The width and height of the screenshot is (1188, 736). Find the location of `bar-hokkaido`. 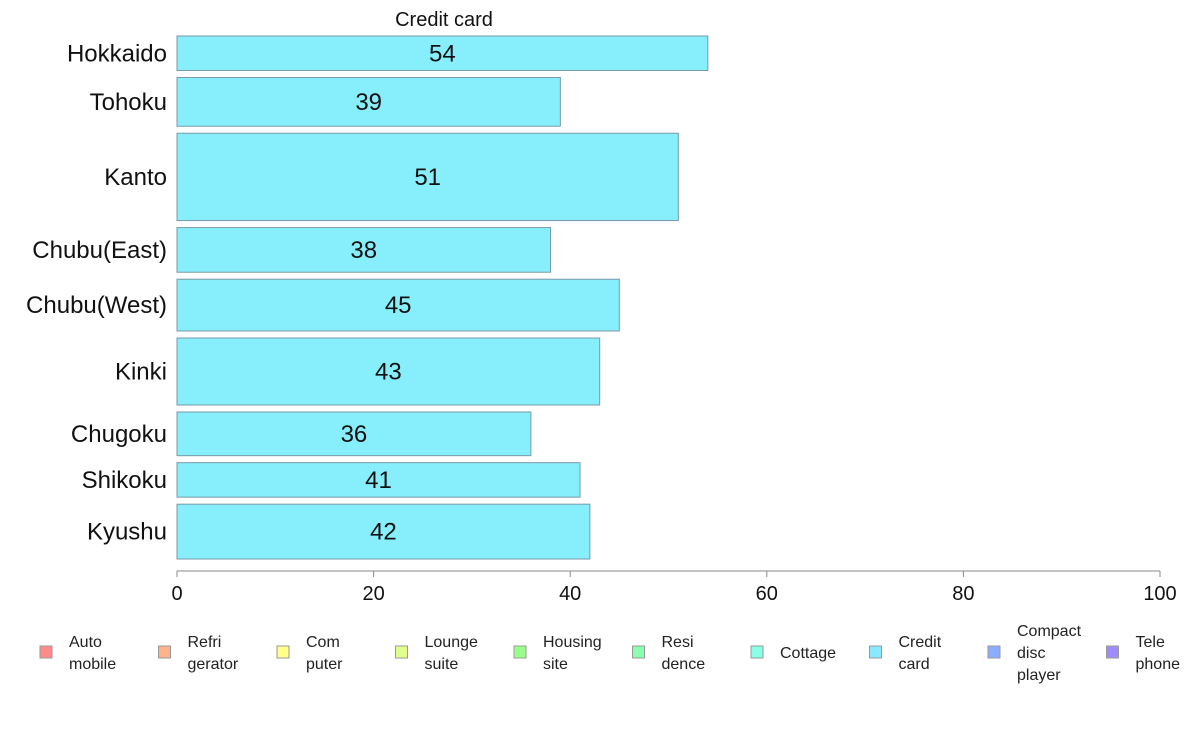

bar-hokkaido is located at coordinates (442, 53).